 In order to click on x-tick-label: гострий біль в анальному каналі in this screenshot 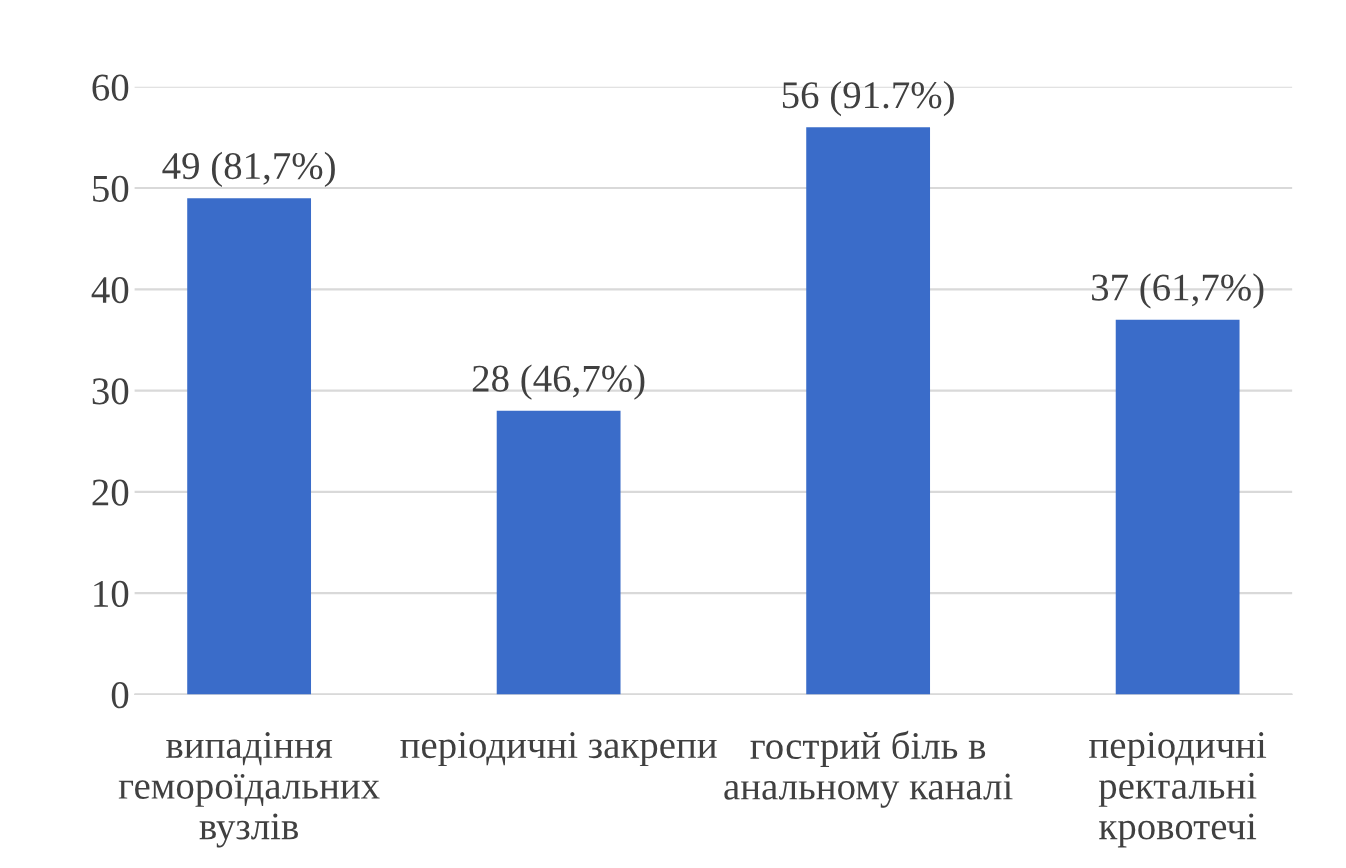, I will do `click(868, 769)`.